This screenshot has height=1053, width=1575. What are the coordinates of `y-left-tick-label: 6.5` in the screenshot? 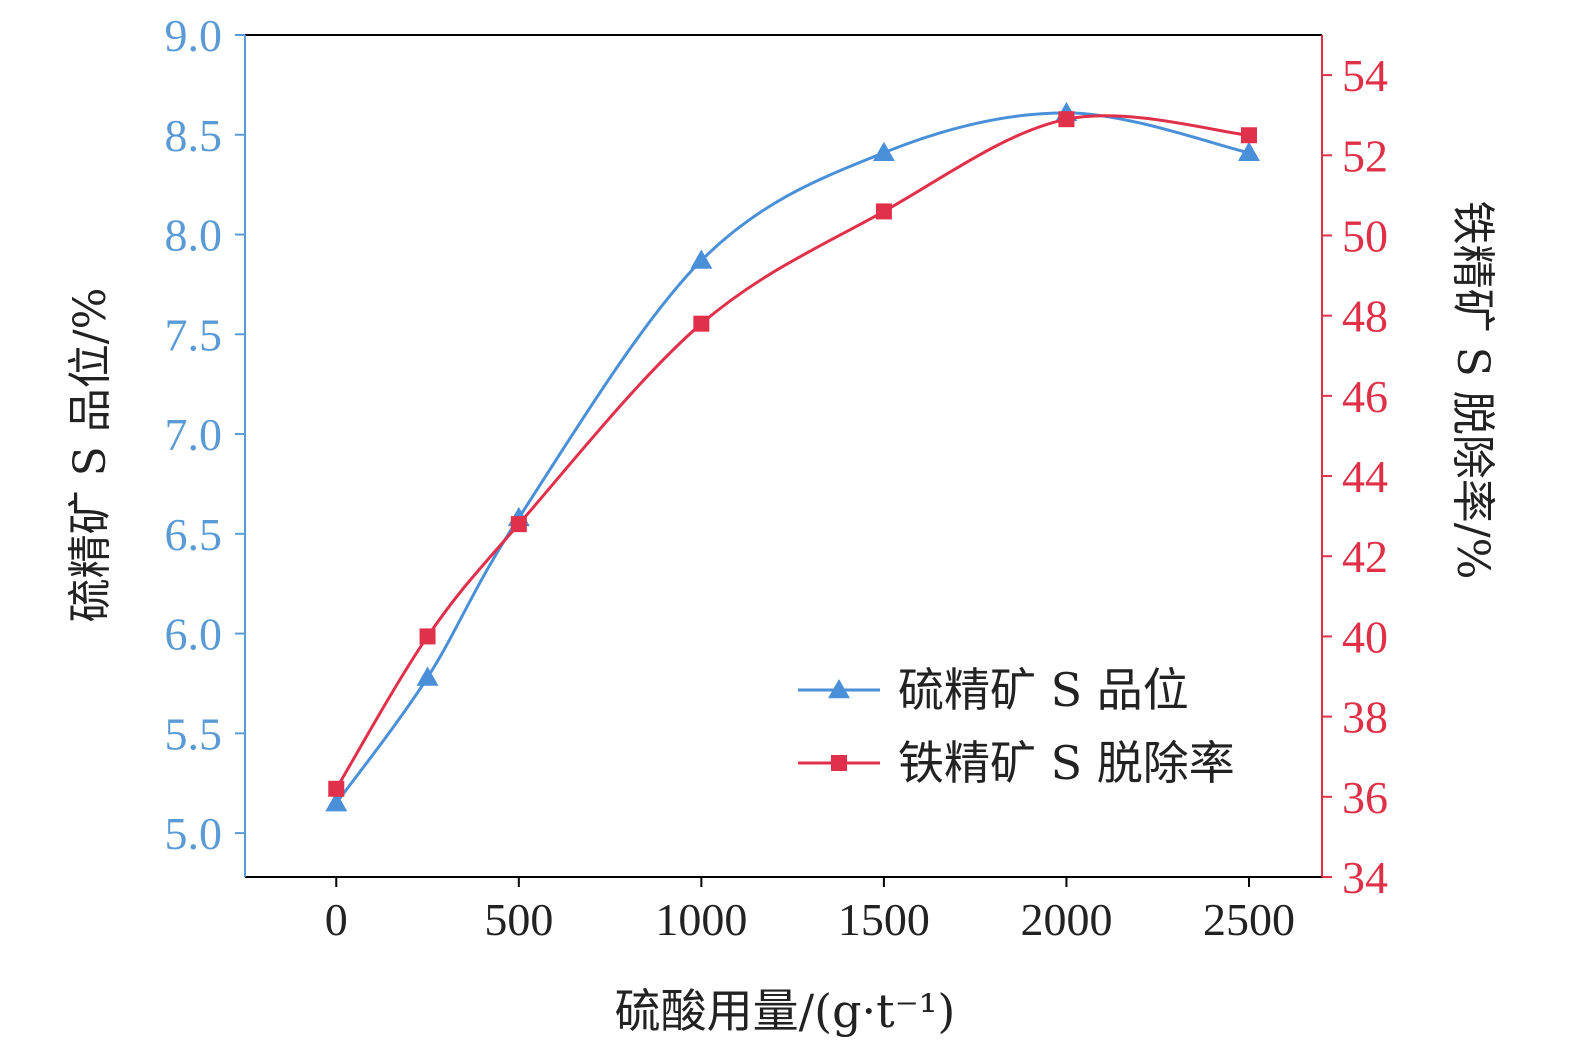 It's located at (194, 534).